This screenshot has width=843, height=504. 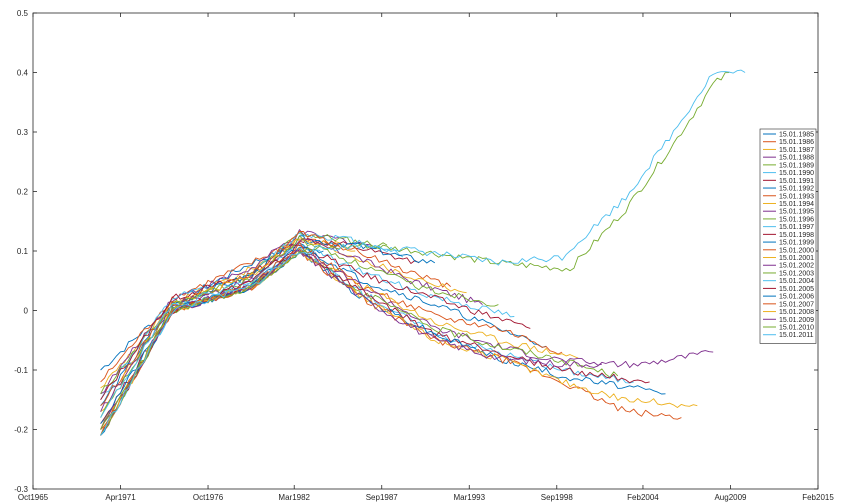 I want to click on x-tick-label: Sep1987, so click(x=382, y=497).